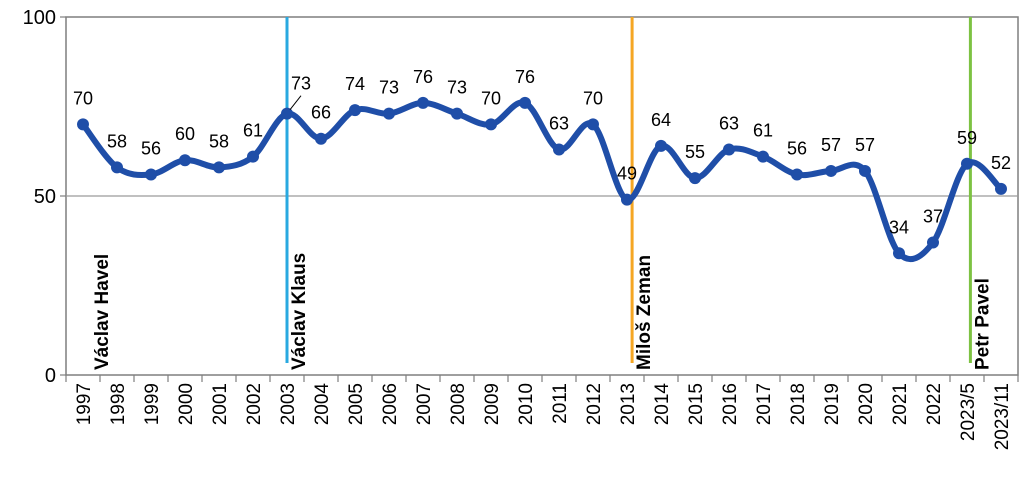 This screenshot has width=1027, height=482. What do you see at coordinates (288, 404) in the screenshot?
I see `x-tick-label: 2003` at bounding box center [288, 404].